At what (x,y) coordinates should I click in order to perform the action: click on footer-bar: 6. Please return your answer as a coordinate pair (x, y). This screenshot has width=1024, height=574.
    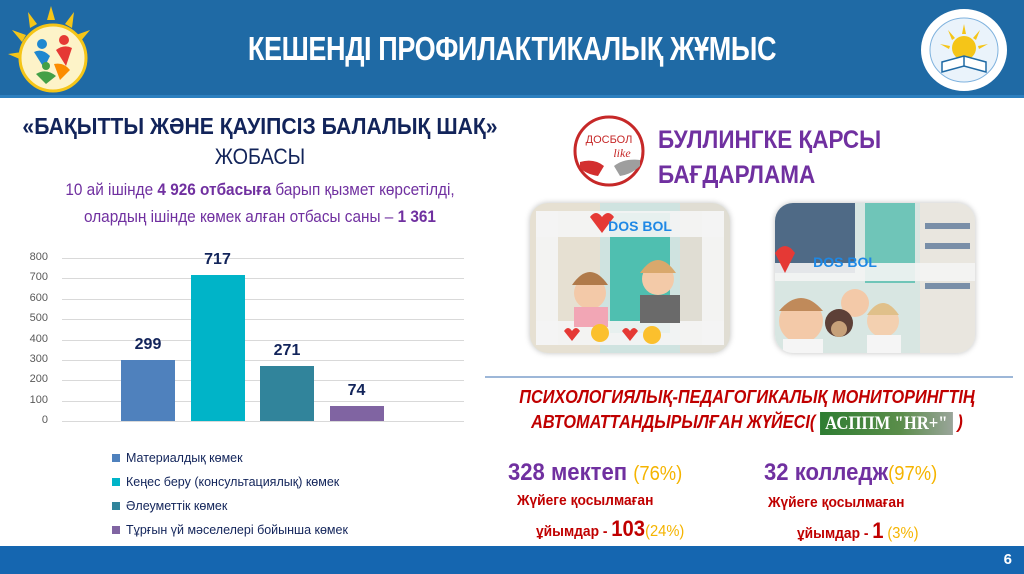
    Looking at the image, I should click on (512, 560).